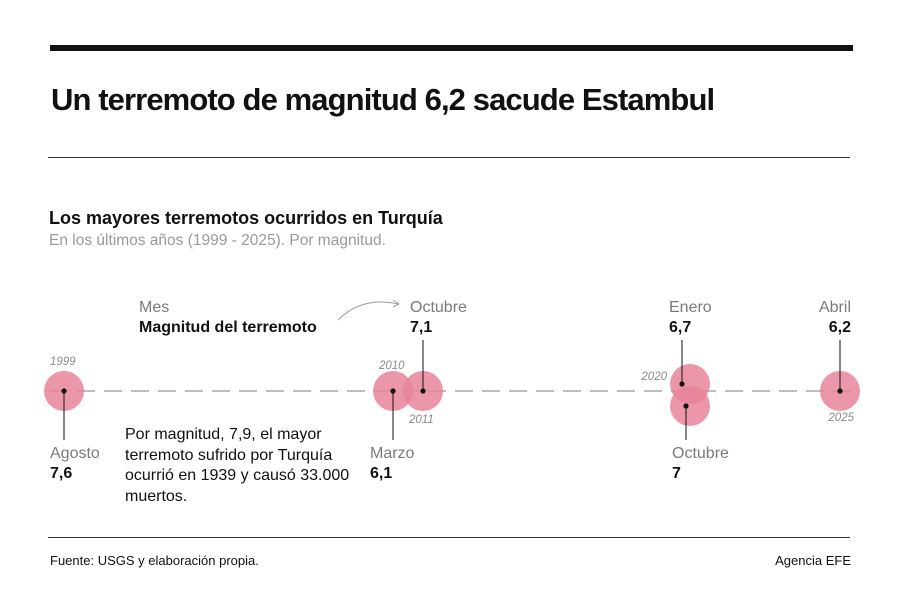 The width and height of the screenshot is (900, 602). What do you see at coordinates (451, 48) in the screenshot?
I see `top-rule` at bounding box center [451, 48].